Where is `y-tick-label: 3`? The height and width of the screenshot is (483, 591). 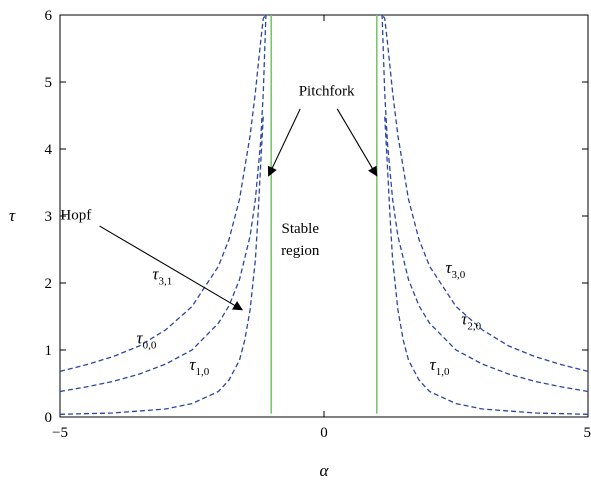
y-tick-label: 3 is located at coordinates (49, 217).